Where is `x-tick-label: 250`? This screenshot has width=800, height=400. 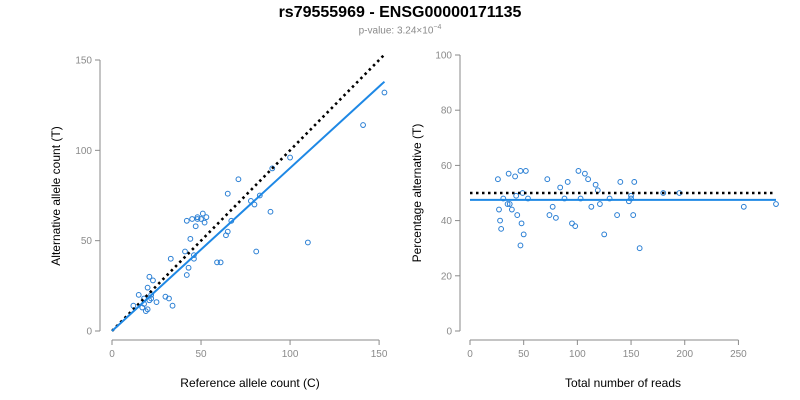 x-tick-label: 250 is located at coordinates (738, 354).